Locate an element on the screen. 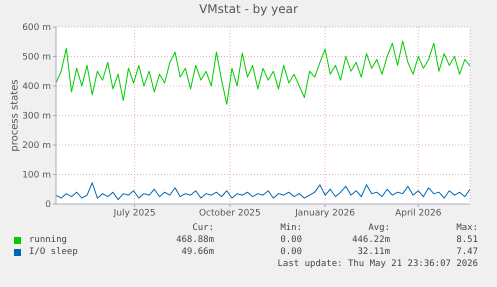  text: 446.22m is located at coordinates (370, 240).